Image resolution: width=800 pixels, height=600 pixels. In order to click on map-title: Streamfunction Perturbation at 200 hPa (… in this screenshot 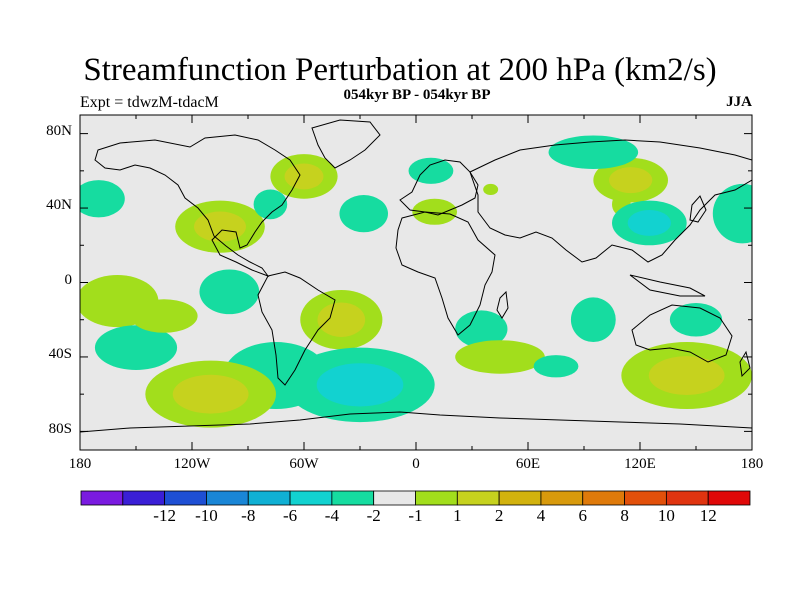, I will do `click(400, 70)`.